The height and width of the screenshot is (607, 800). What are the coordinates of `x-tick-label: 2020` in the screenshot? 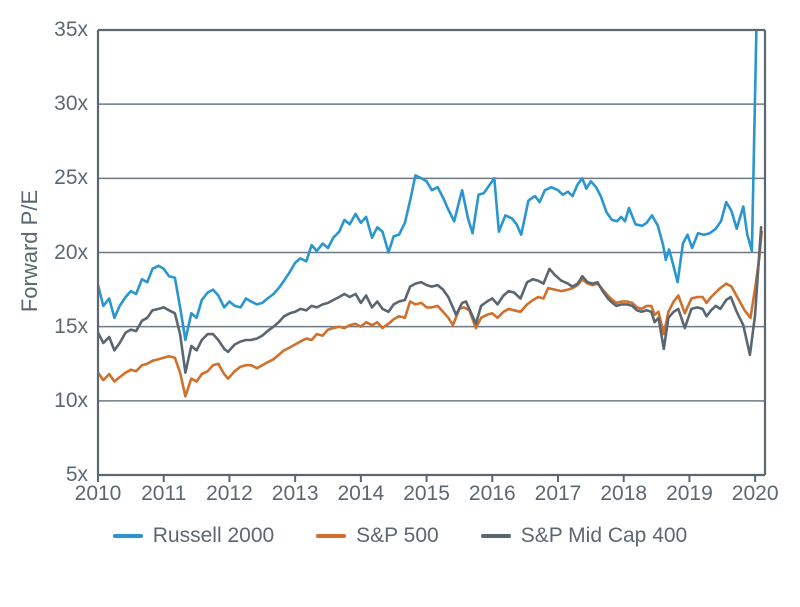 It's located at (755, 493).